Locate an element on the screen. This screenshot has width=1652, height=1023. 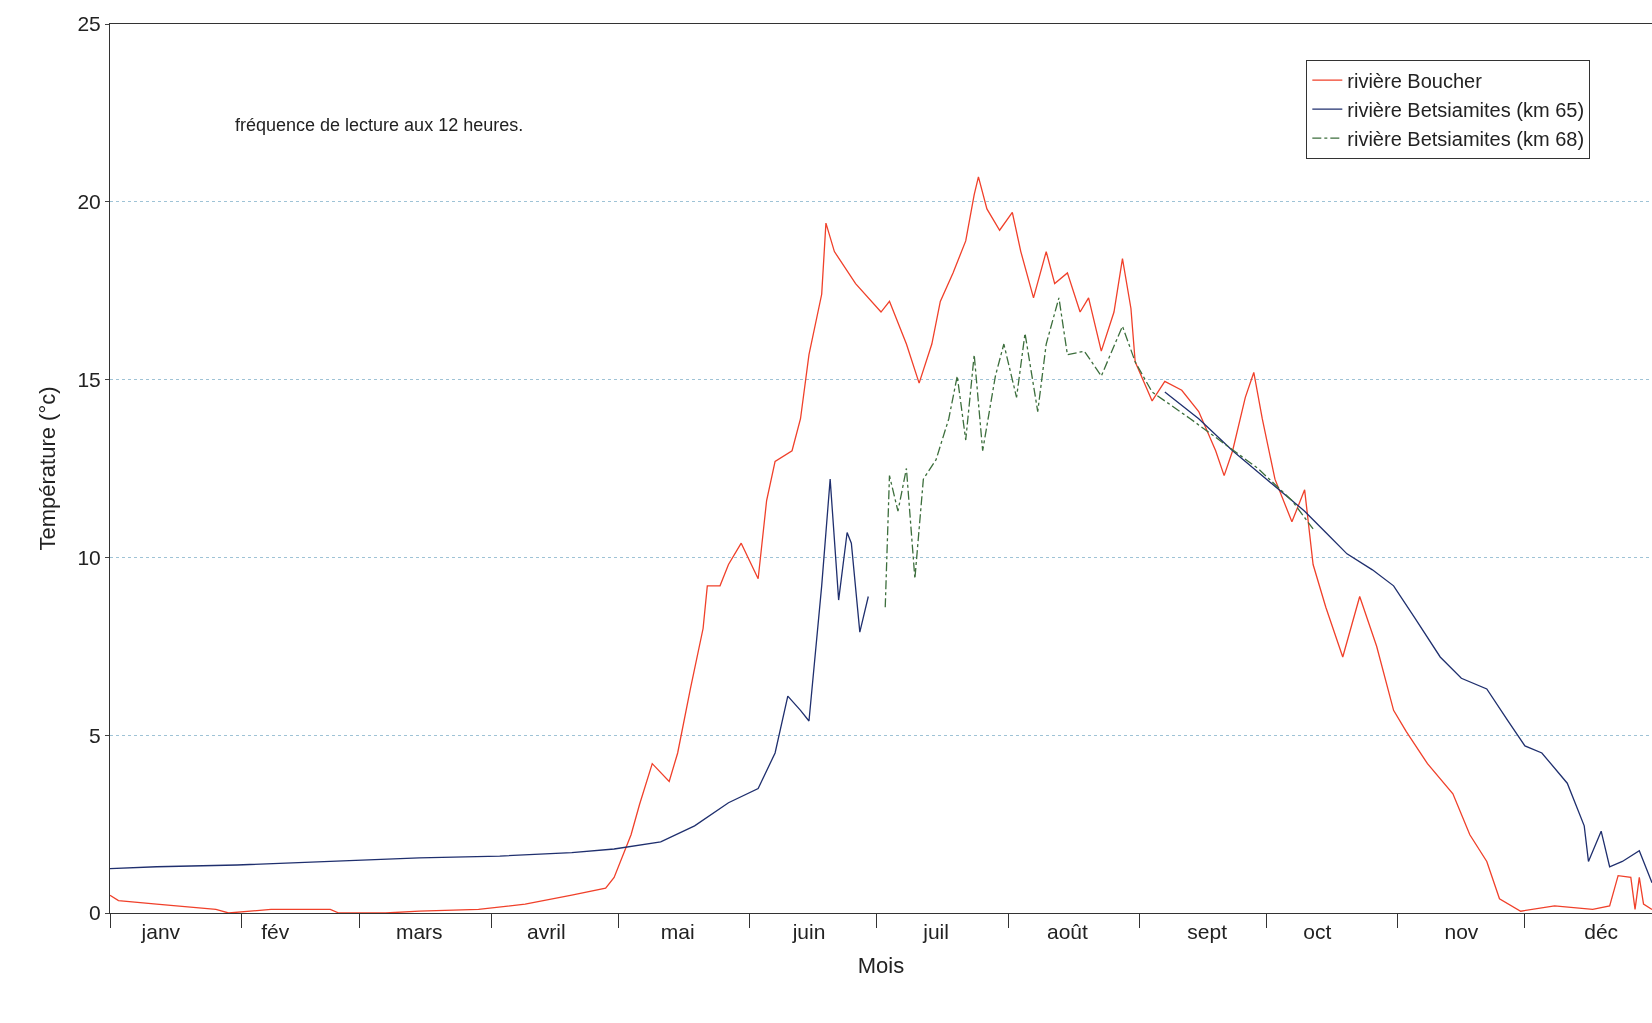
y-tick-label: 5 is located at coordinates (95, 735).